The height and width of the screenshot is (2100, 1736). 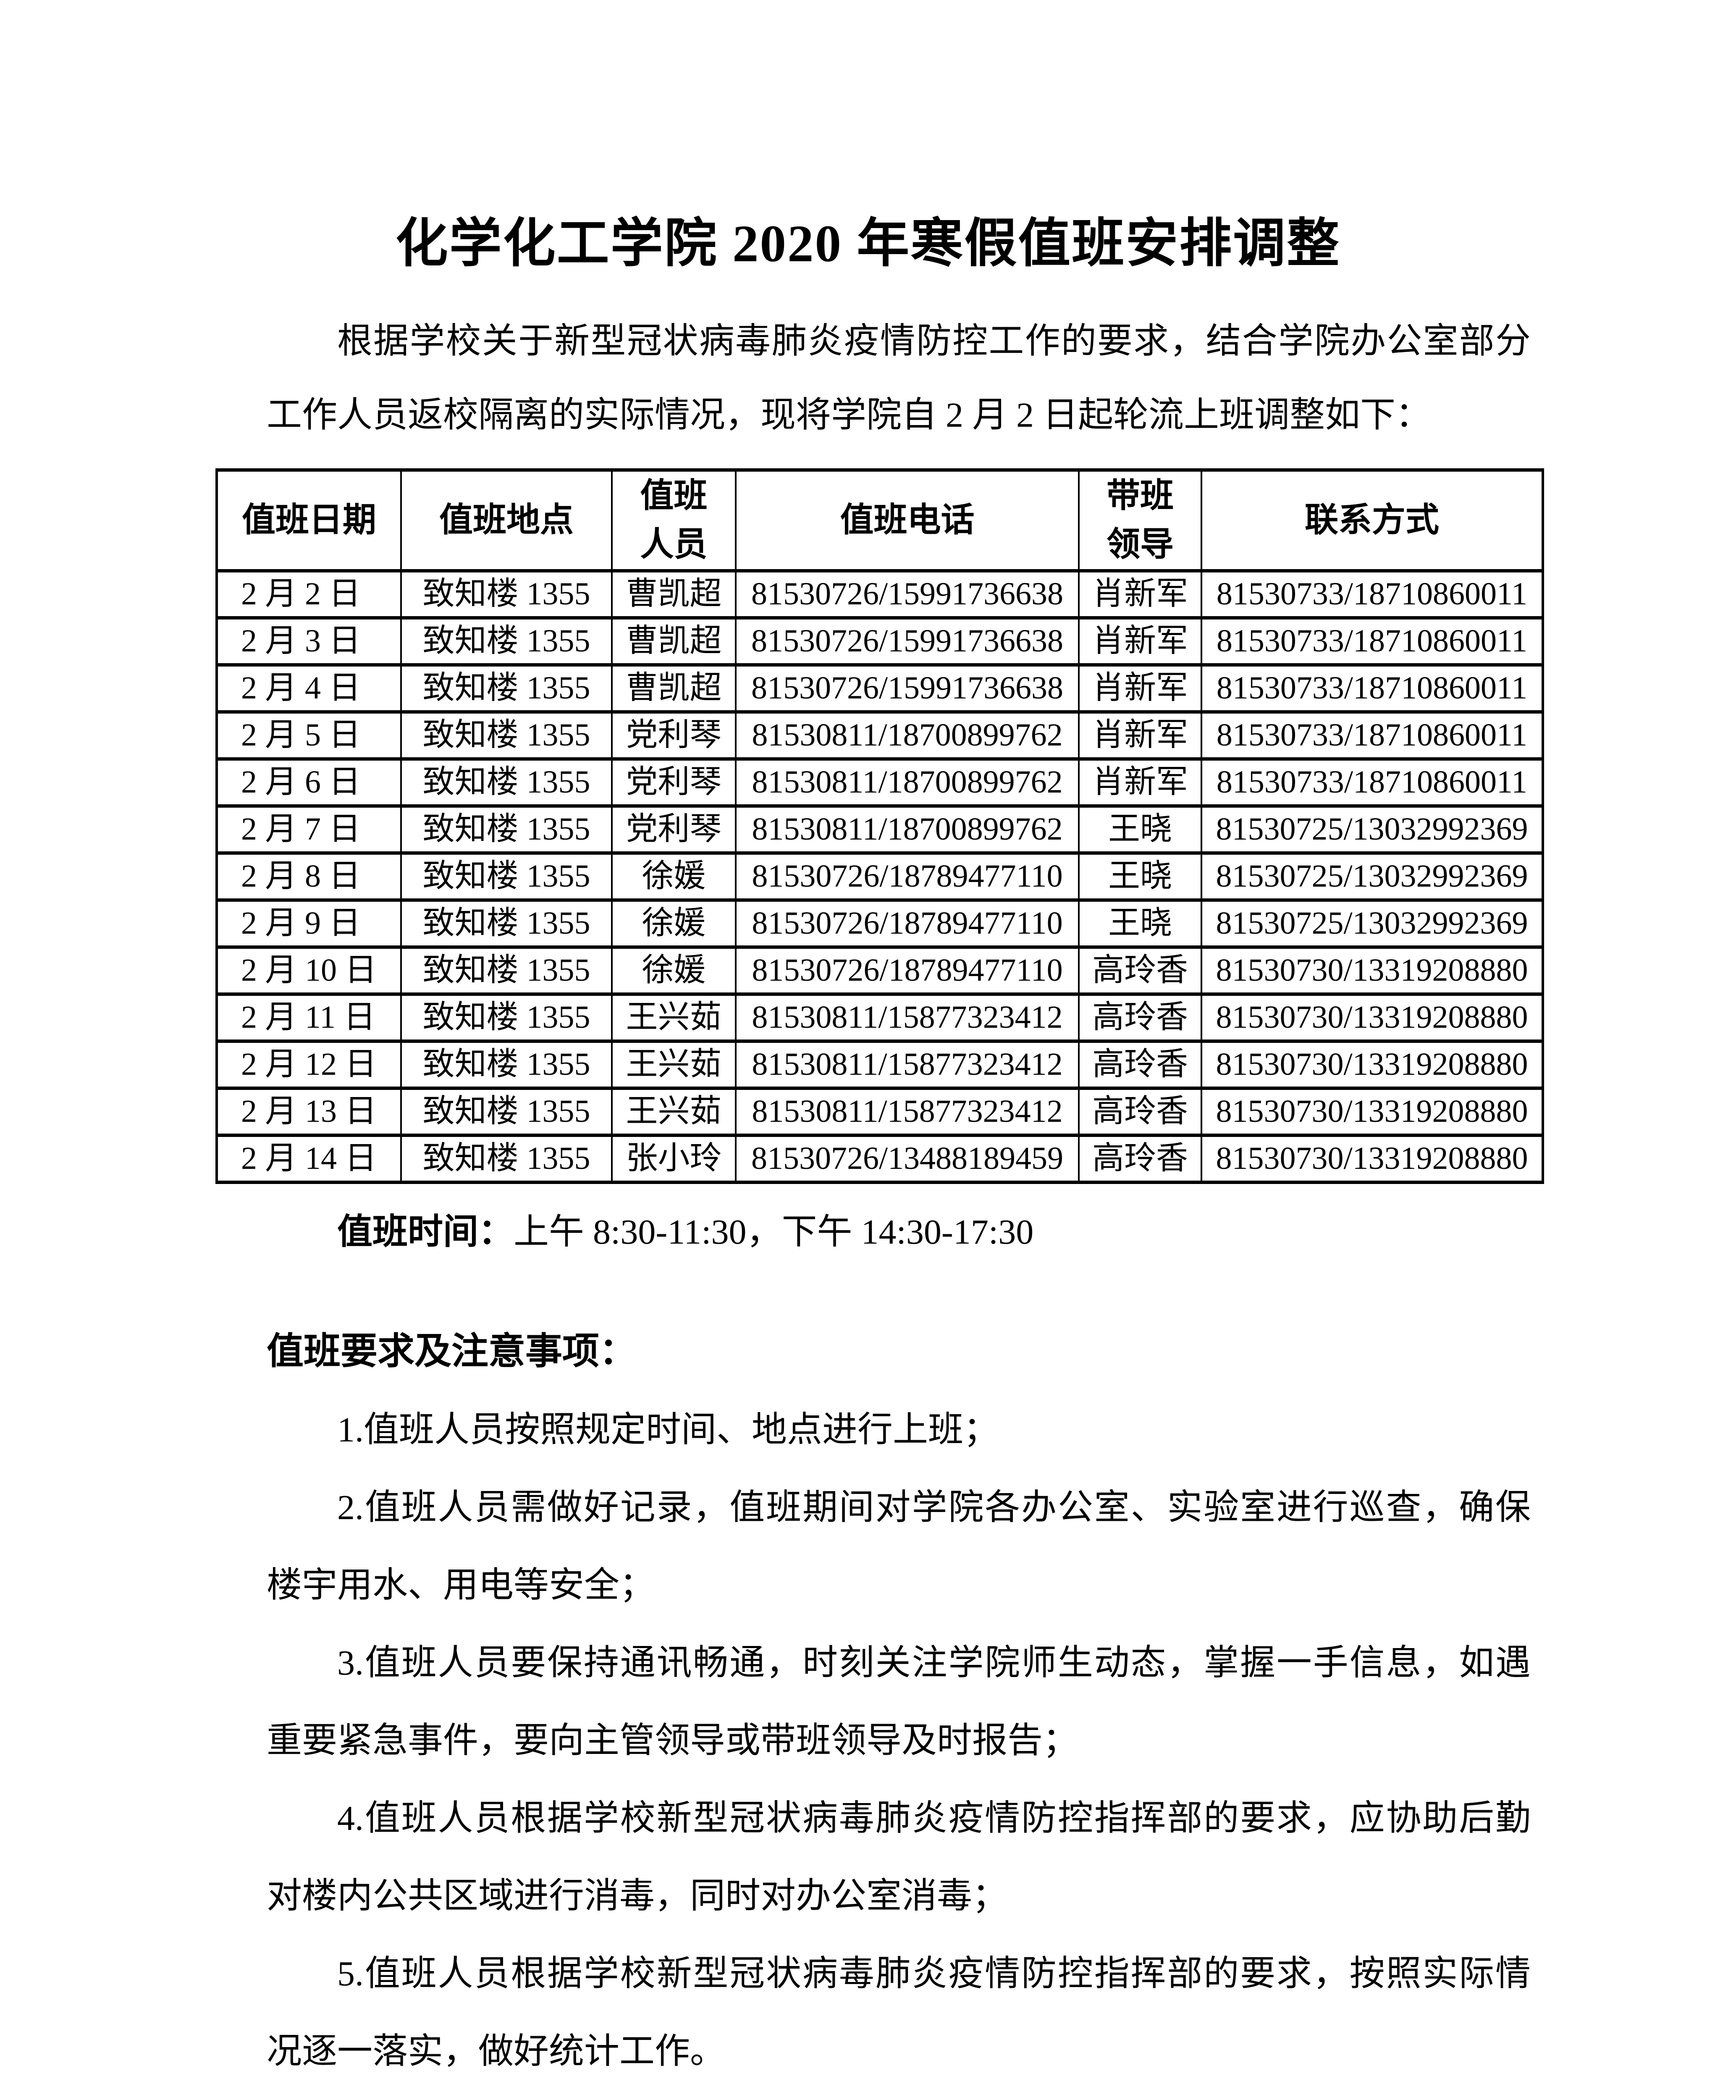 What do you see at coordinates (452, 1351) in the screenshot?
I see `notes-heading: 值班要求及注意事项：` at bounding box center [452, 1351].